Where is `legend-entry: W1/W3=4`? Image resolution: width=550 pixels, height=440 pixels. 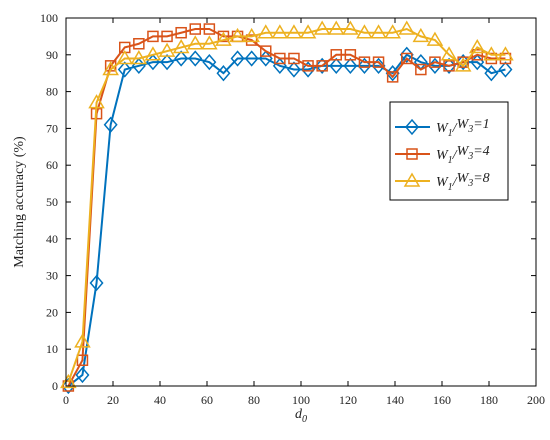 legend-entry: W1/W3=4 is located at coordinates (442, 155).